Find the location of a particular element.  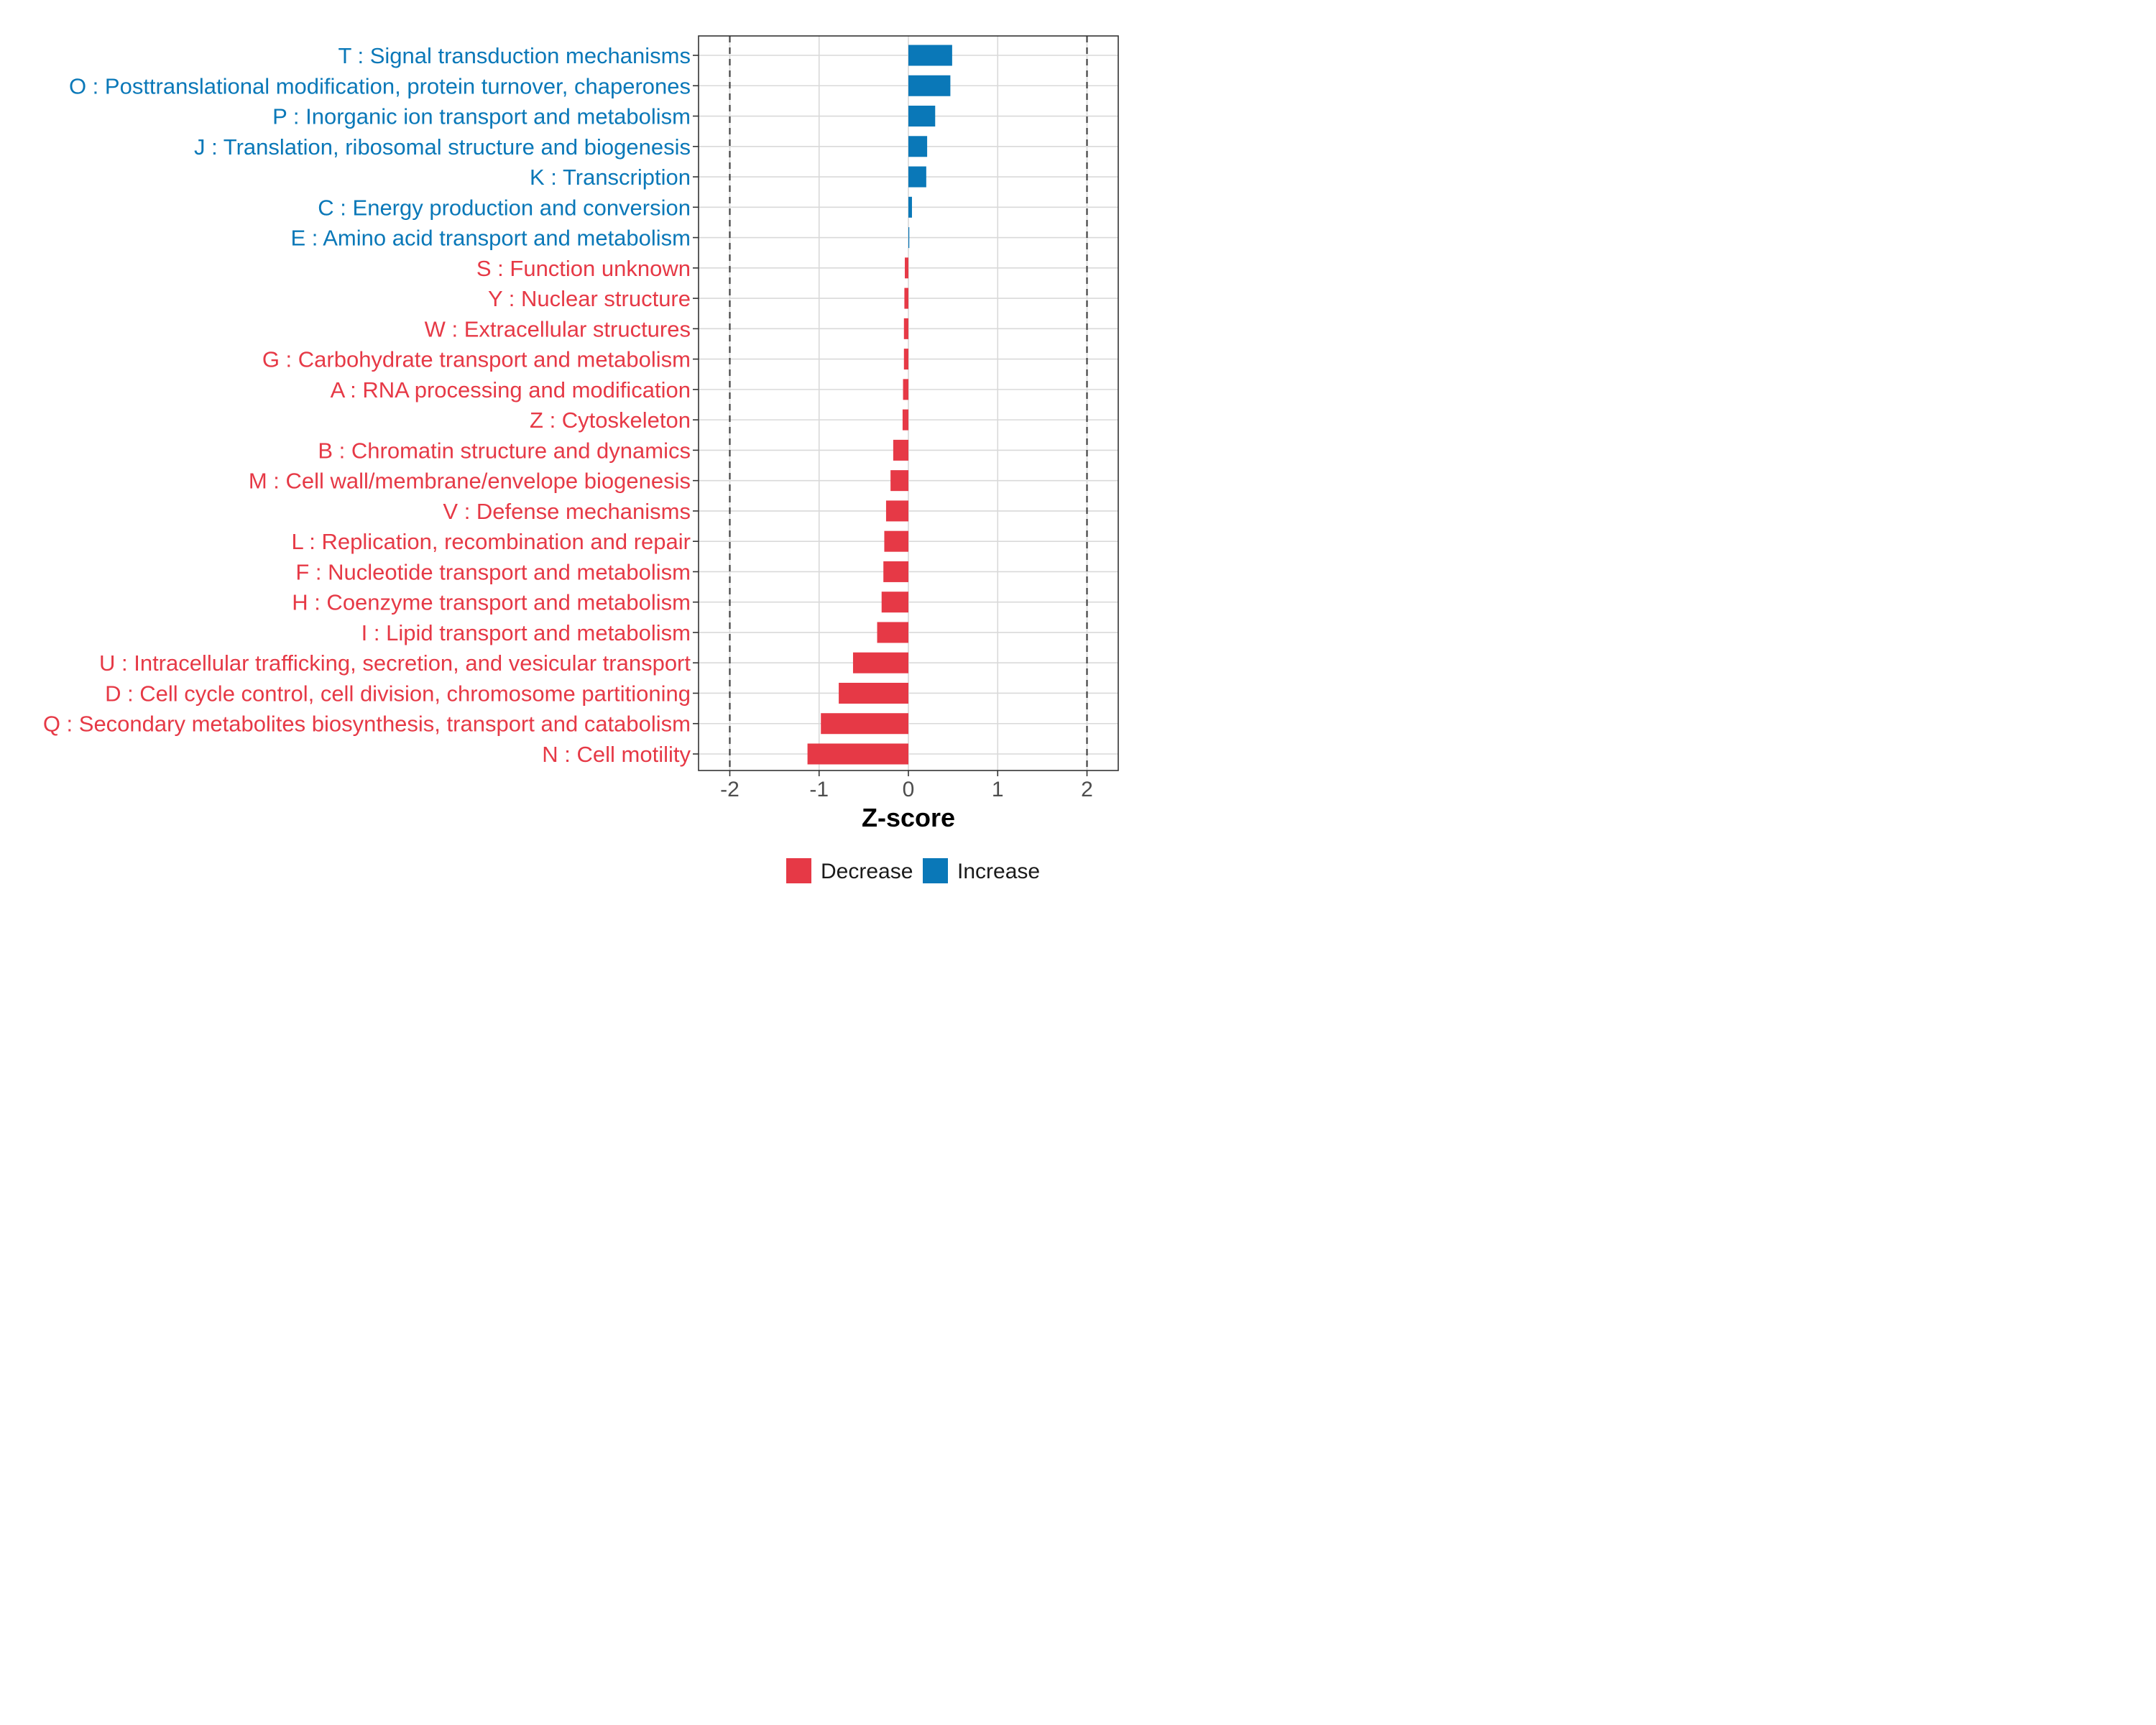

category-label: Y : Nuclear structure is located at coordinates (590, 298).